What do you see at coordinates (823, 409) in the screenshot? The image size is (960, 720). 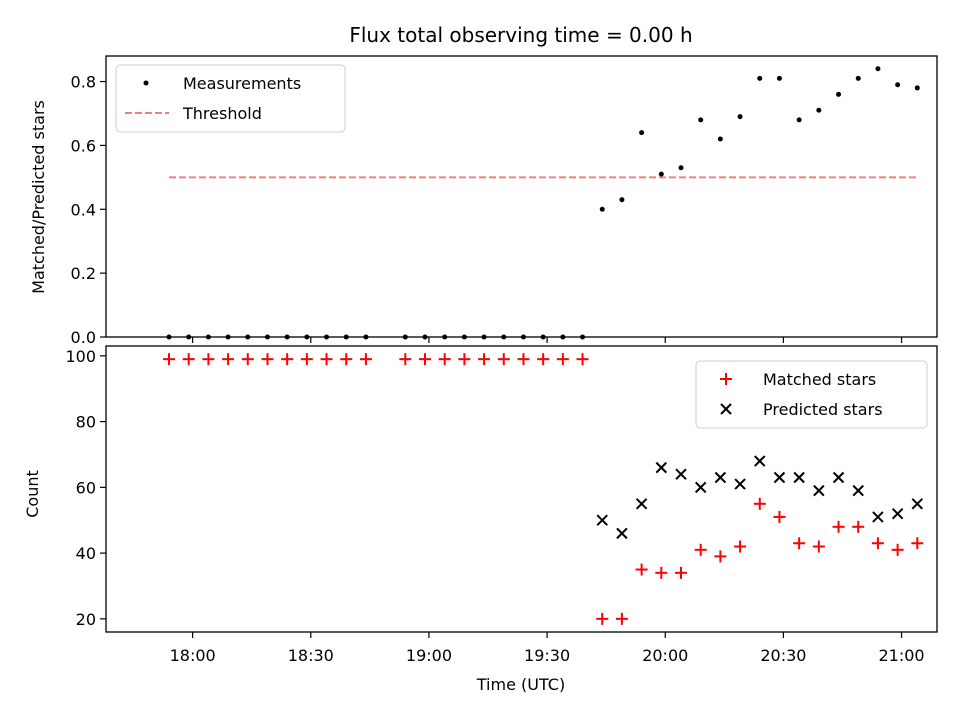 I see `legend-label-predicted: Predicted stars` at bounding box center [823, 409].